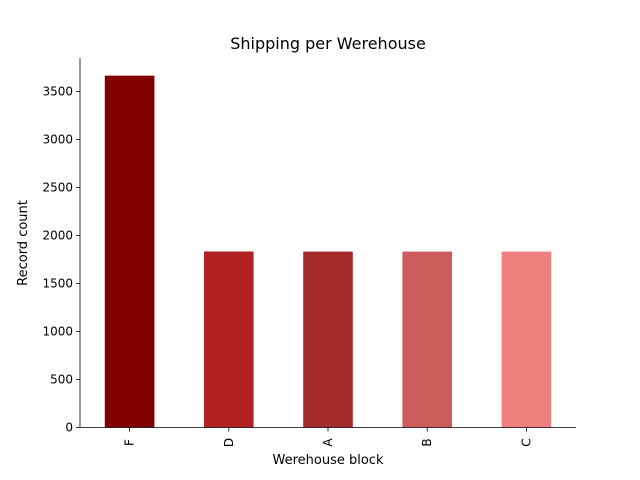 This screenshot has width=640, height=480. I want to click on bar-c, so click(526, 339).